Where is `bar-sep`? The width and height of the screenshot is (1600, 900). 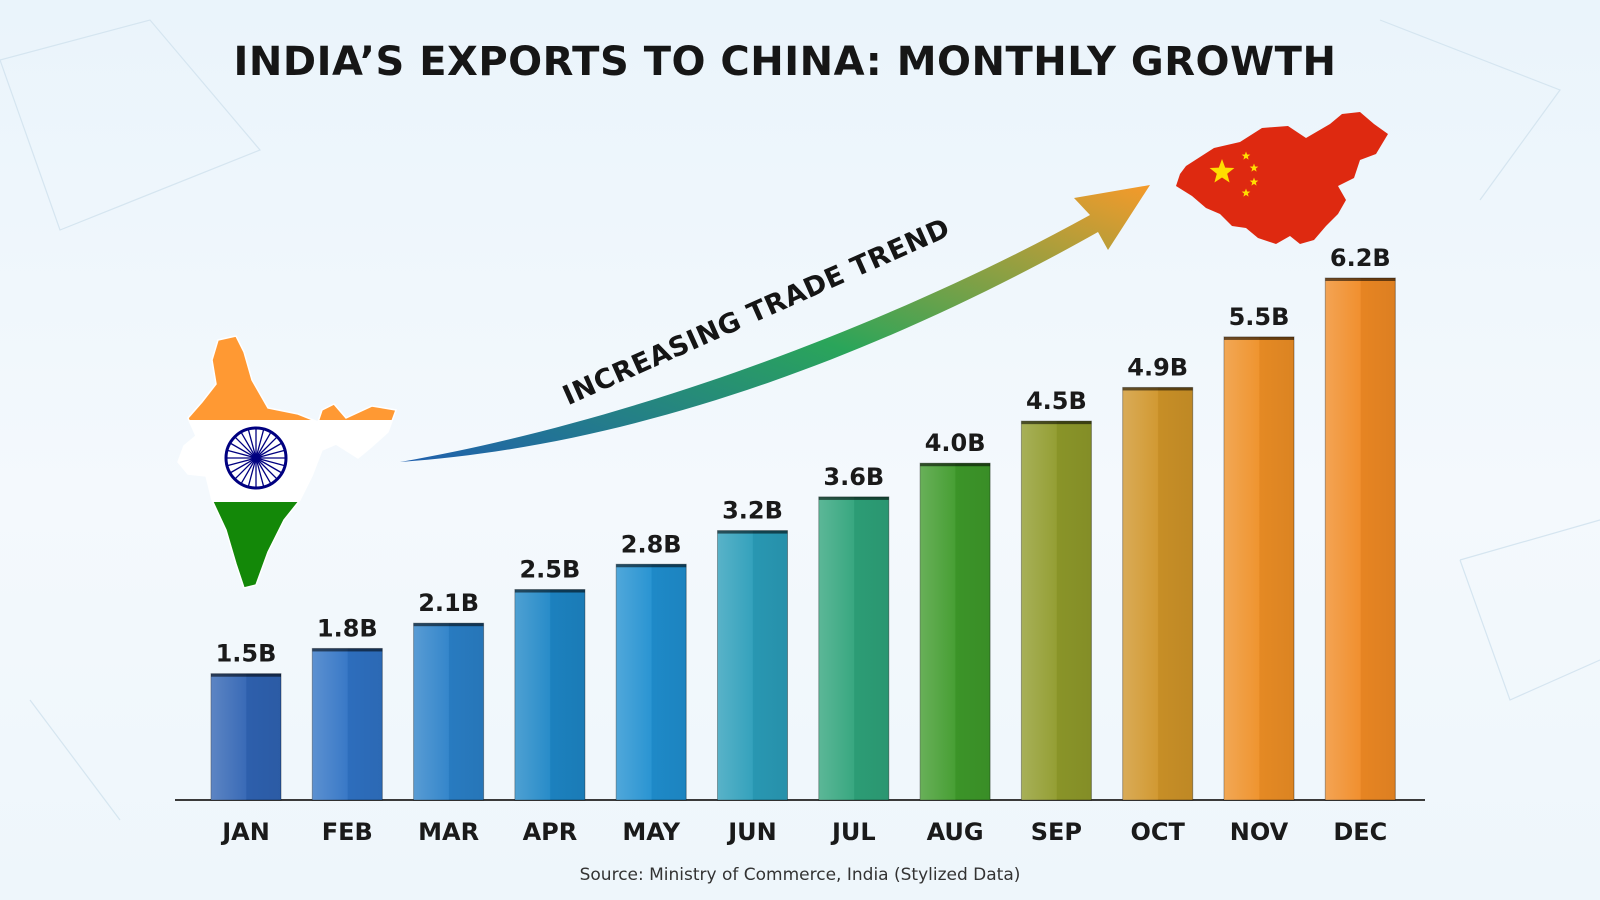
bar-sep is located at coordinates (1056, 610).